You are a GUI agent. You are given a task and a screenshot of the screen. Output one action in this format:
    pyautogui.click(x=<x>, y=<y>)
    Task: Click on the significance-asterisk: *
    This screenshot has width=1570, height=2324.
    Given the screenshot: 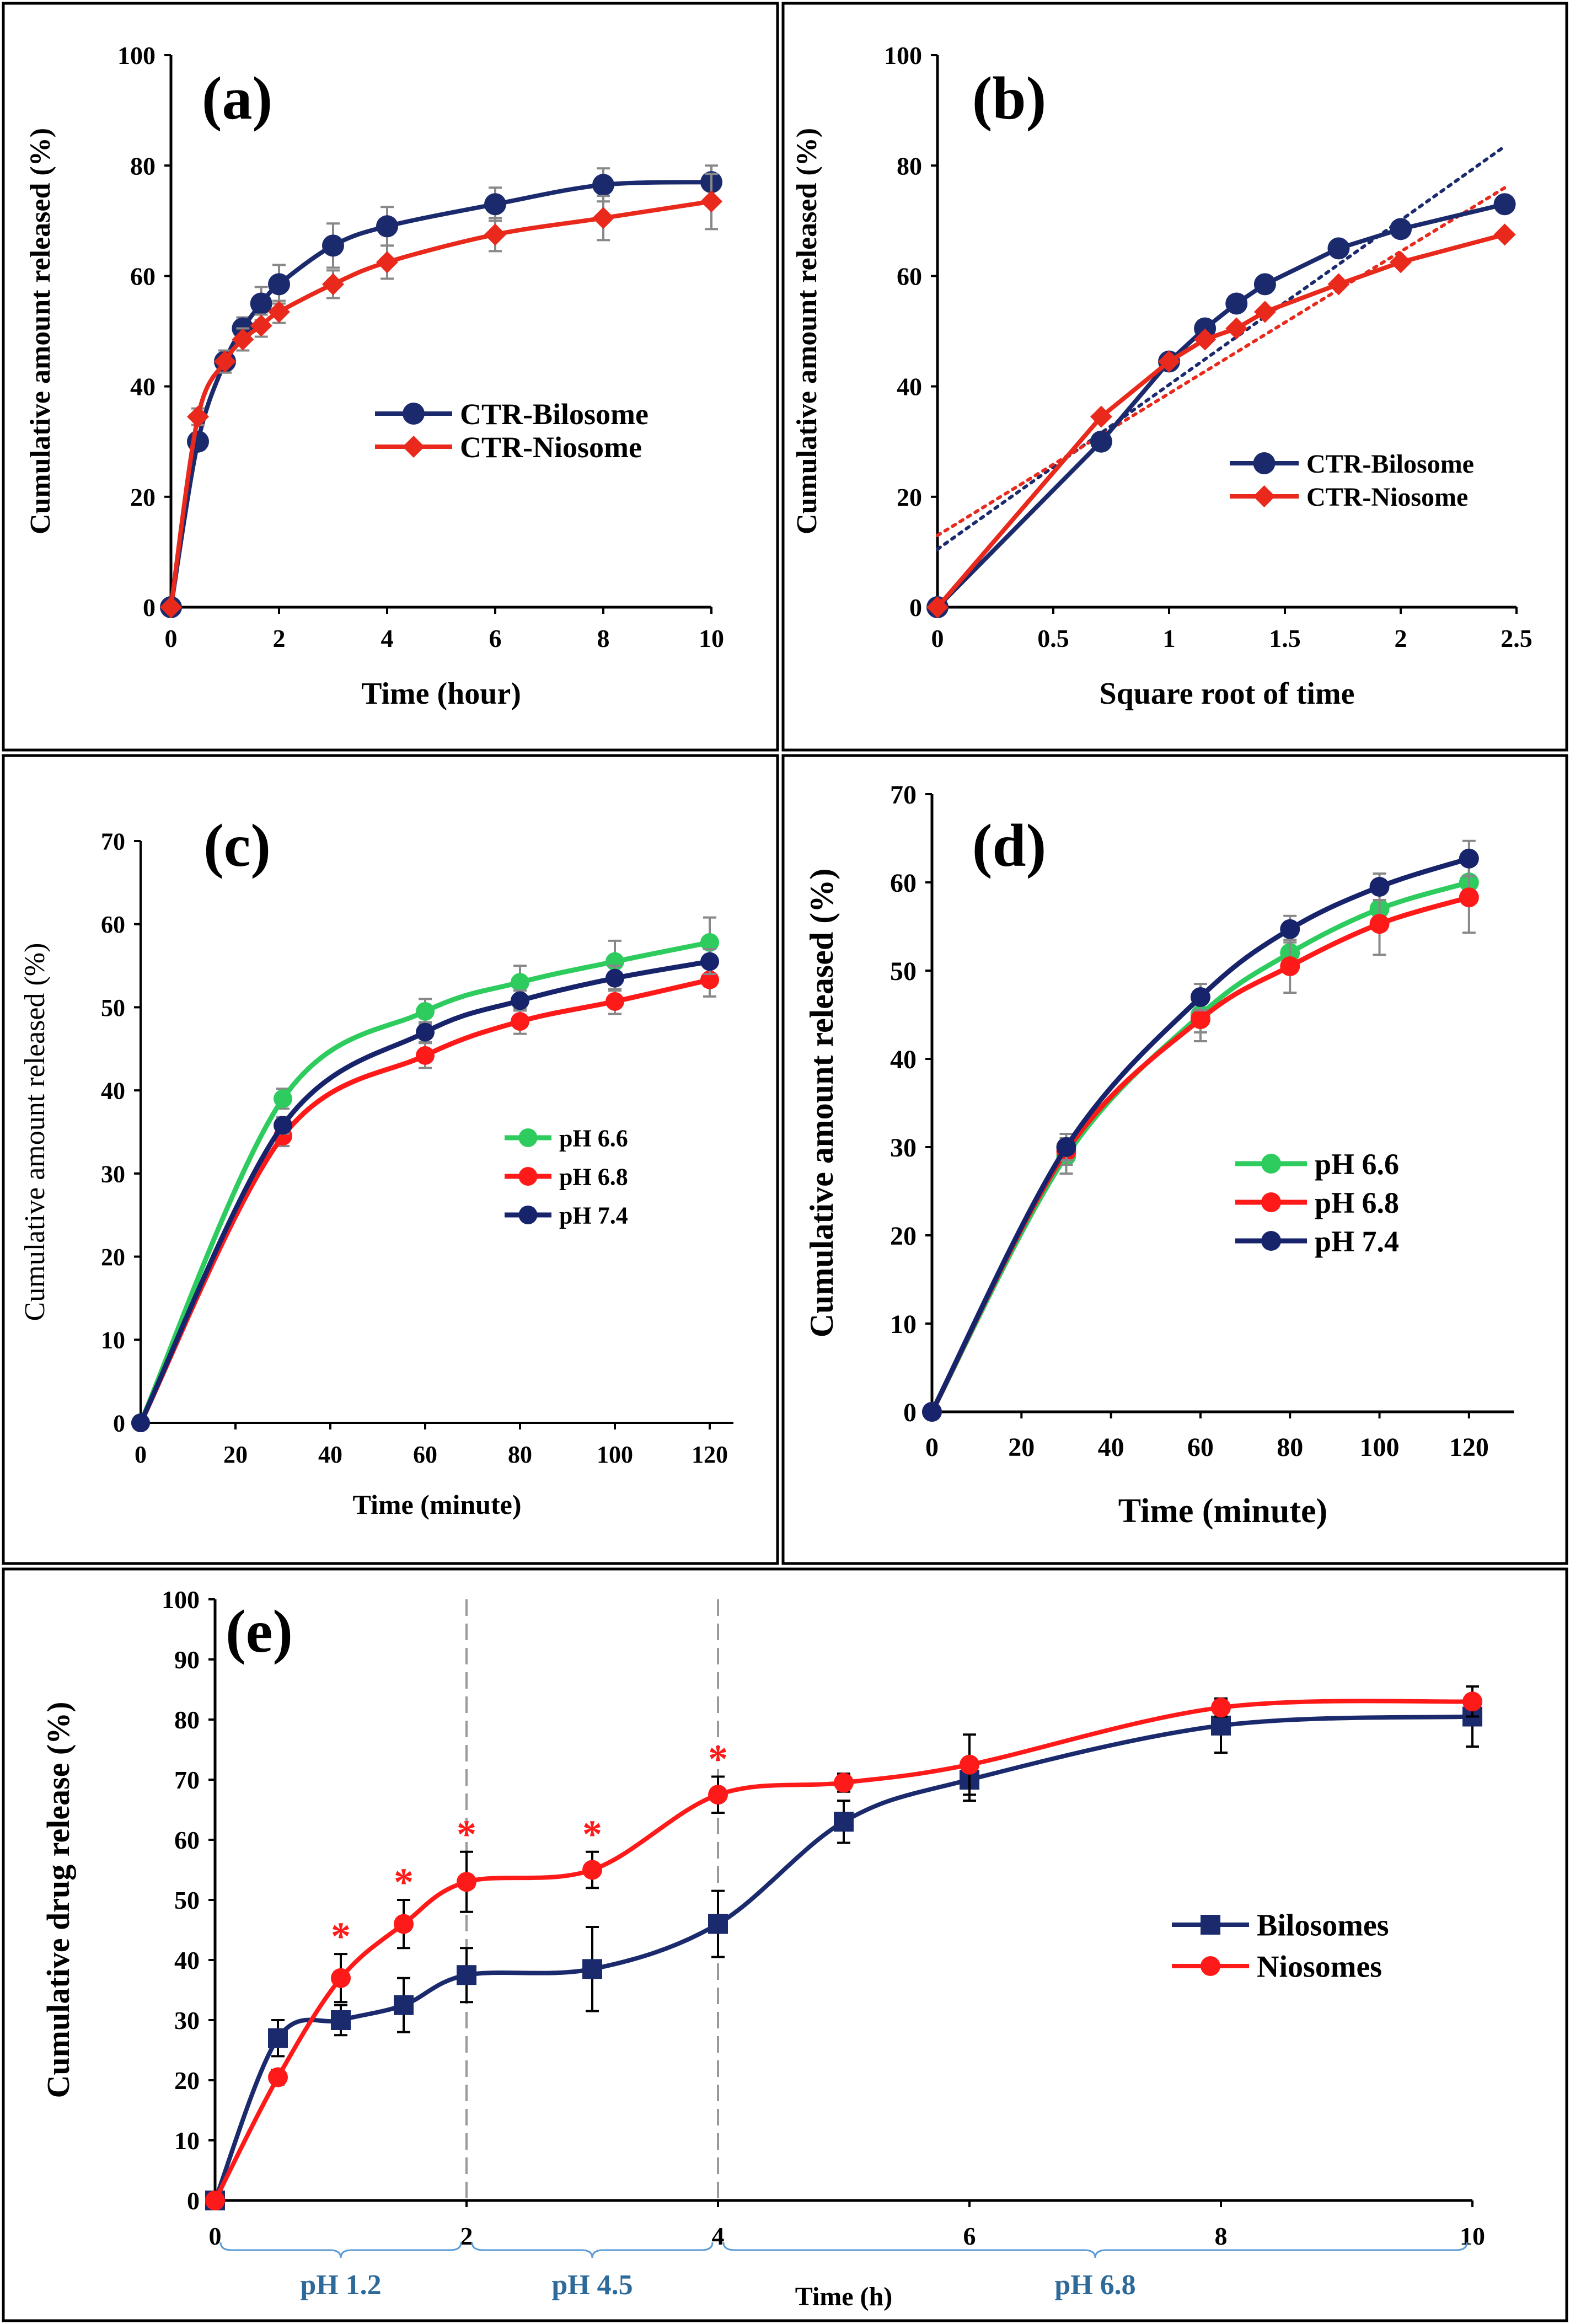 What is the action you would take?
    pyautogui.click(x=592, y=1834)
    